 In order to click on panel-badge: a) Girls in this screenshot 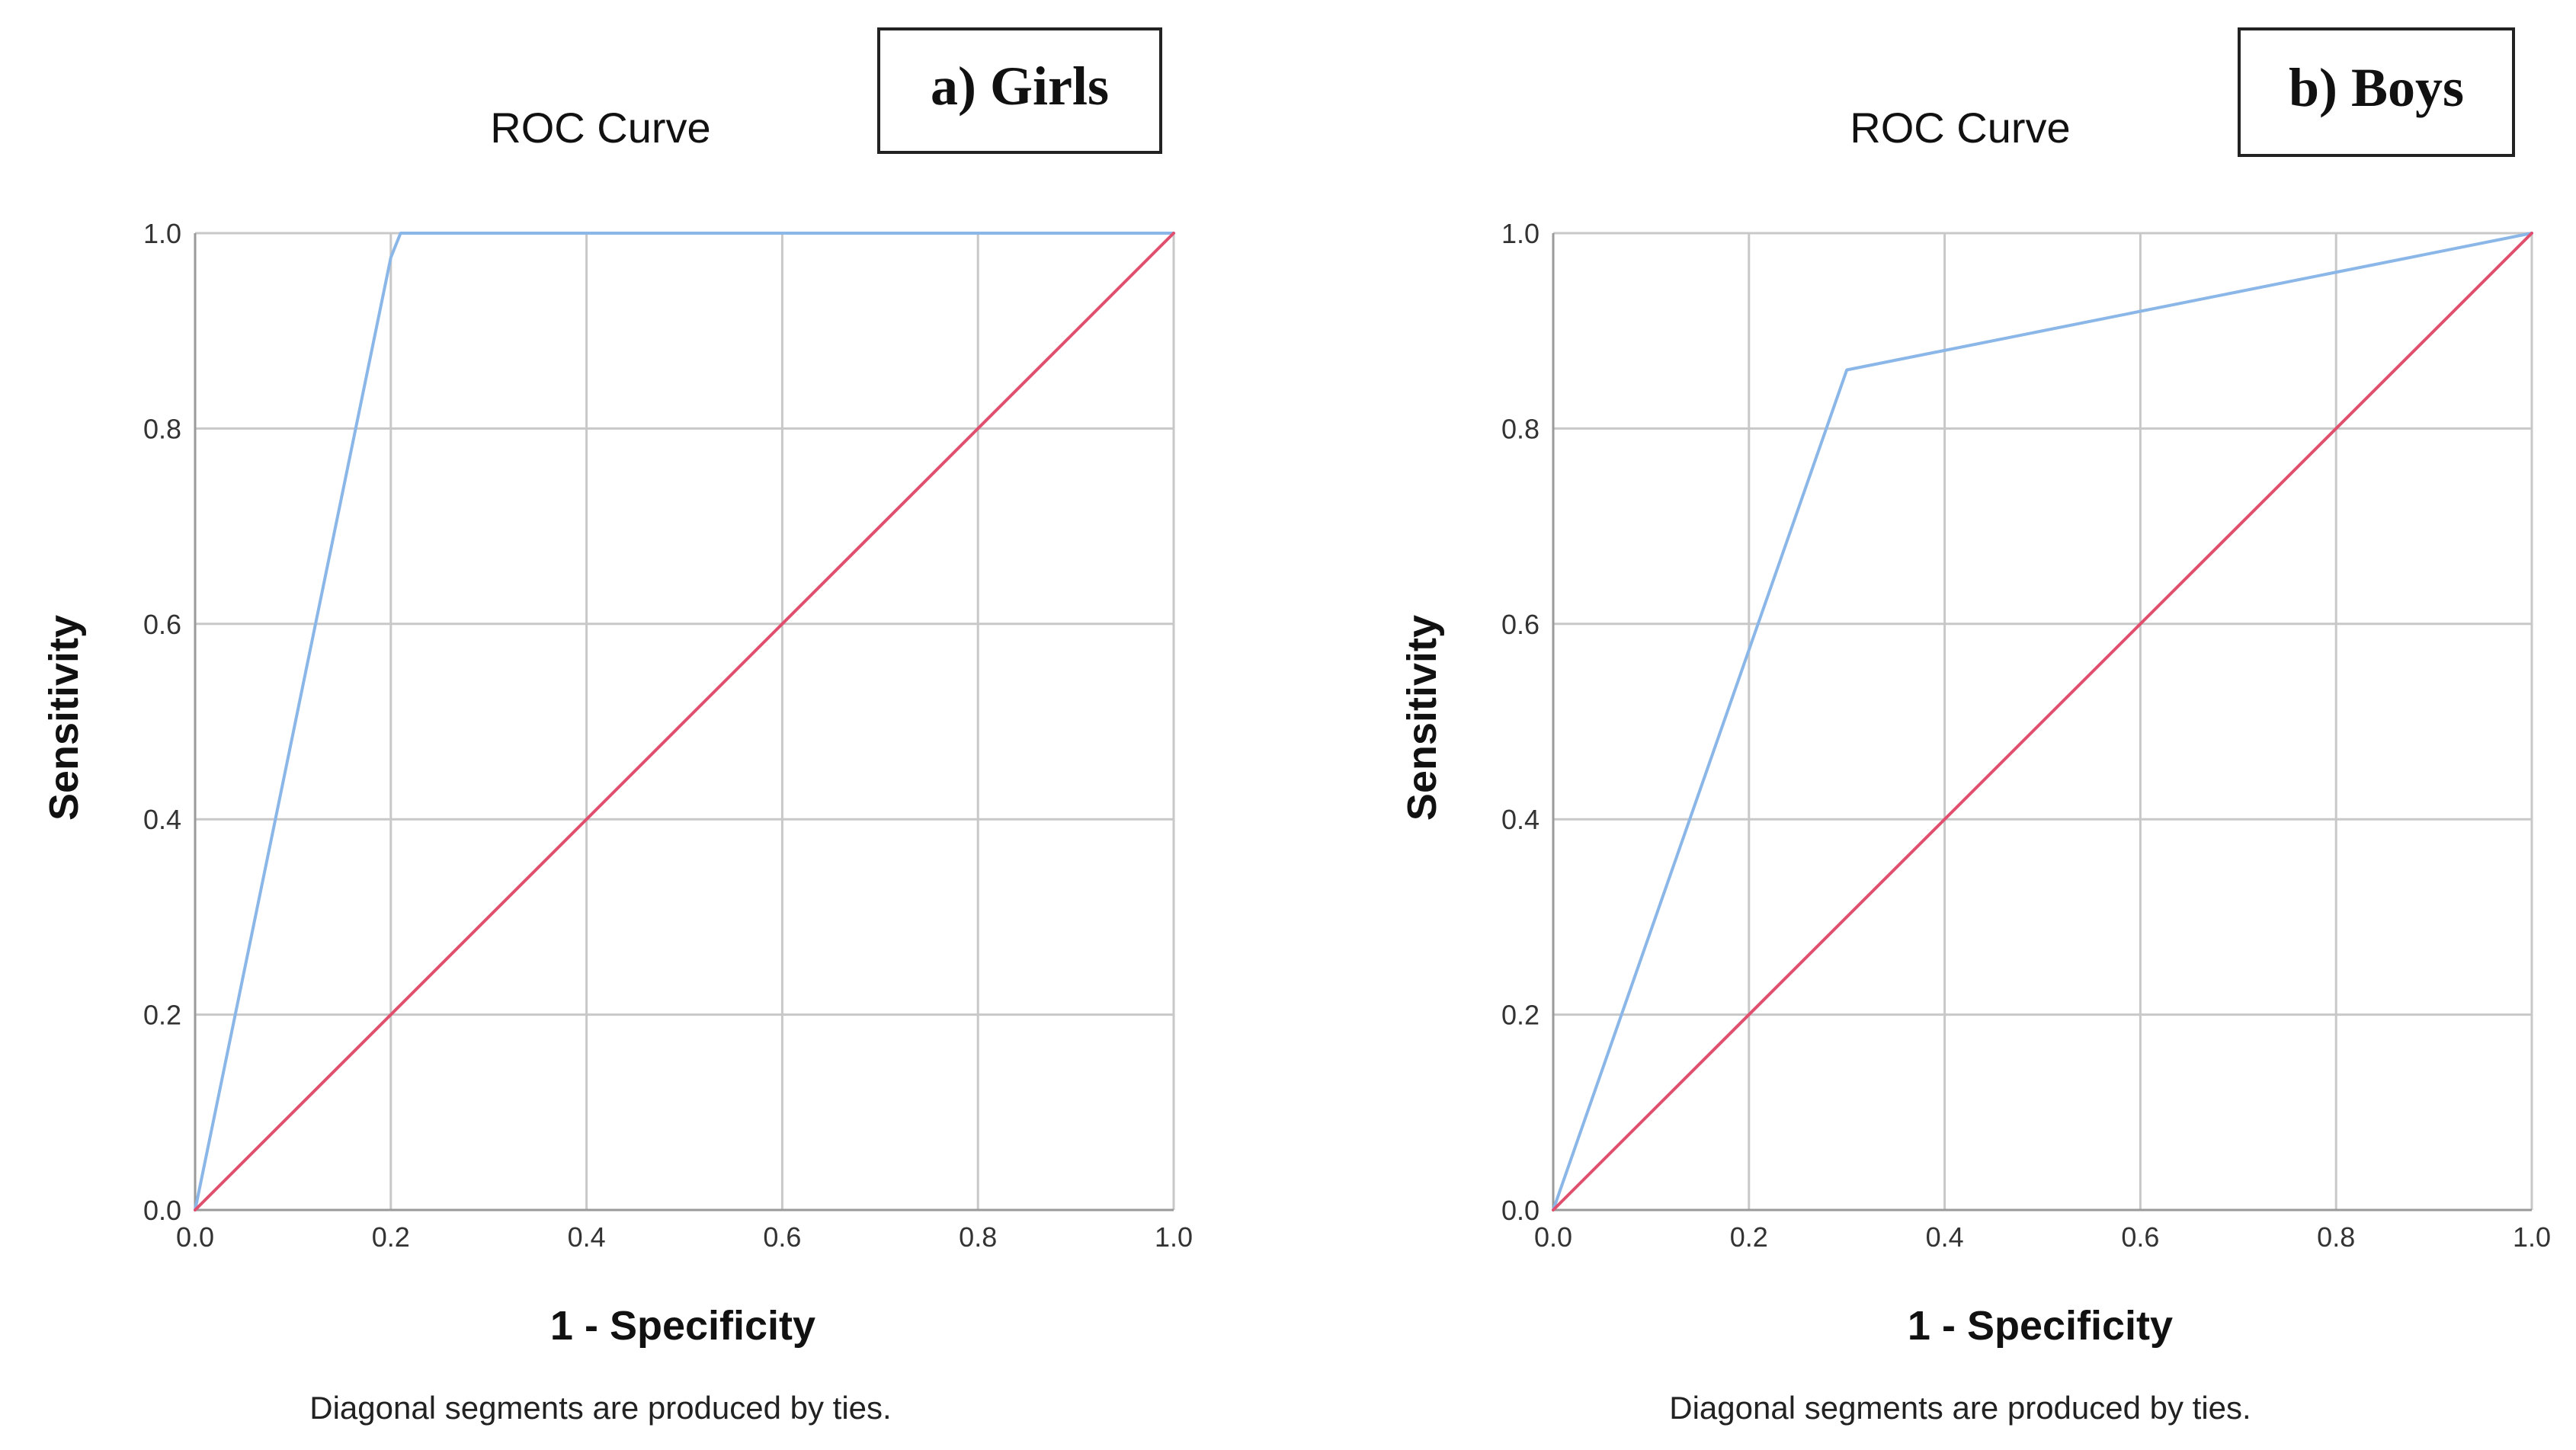, I will do `click(1020, 86)`.